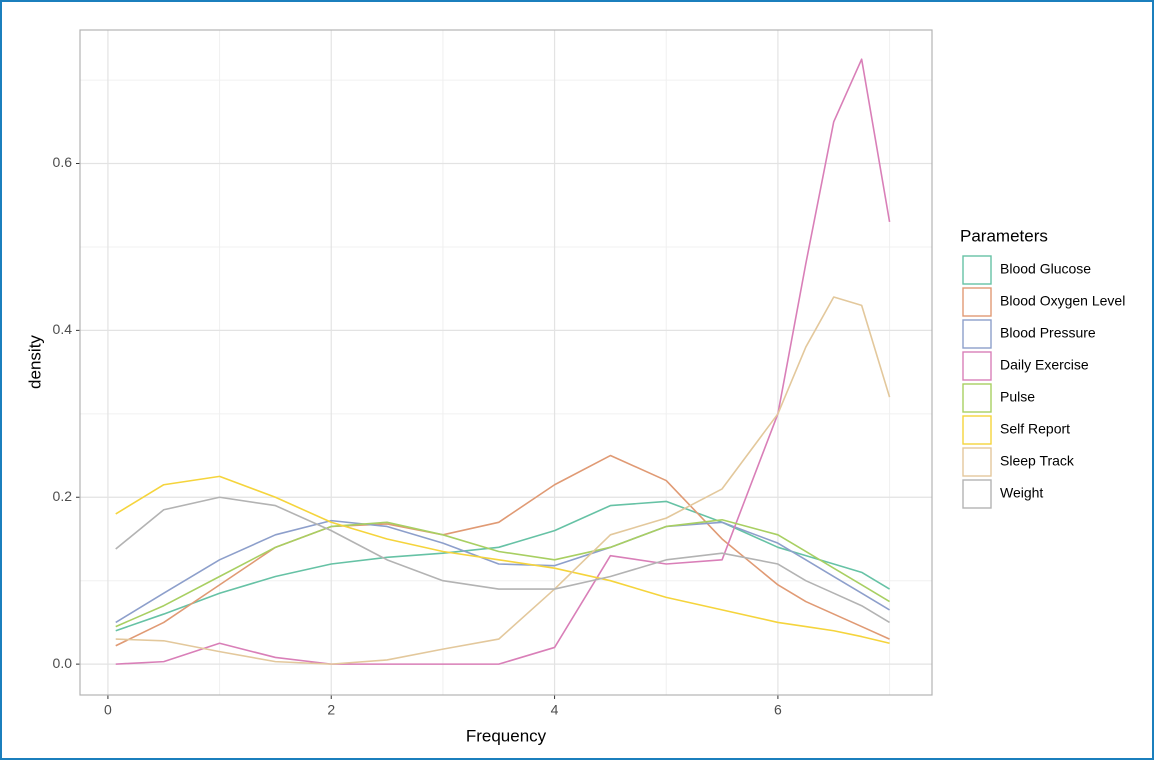 Image resolution: width=1154 pixels, height=760 pixels. I want to click on y-tick-label: 0.2, so click(63, 496).